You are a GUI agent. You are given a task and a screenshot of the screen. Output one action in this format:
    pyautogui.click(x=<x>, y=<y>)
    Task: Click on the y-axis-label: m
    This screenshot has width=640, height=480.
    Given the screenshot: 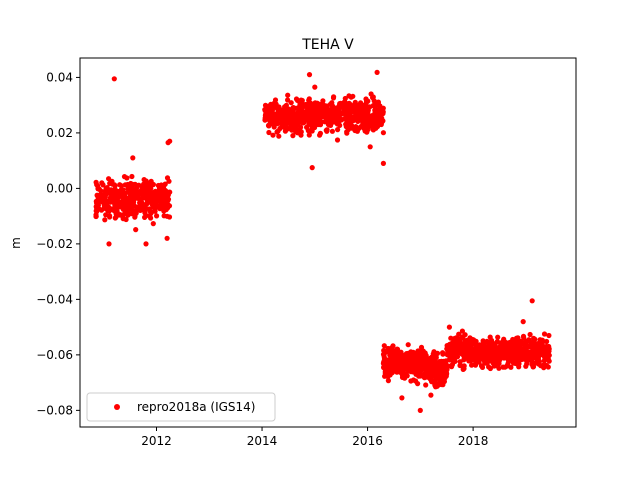 What is the action you would take?
    pyautogui.click(x=16, y=243)
    